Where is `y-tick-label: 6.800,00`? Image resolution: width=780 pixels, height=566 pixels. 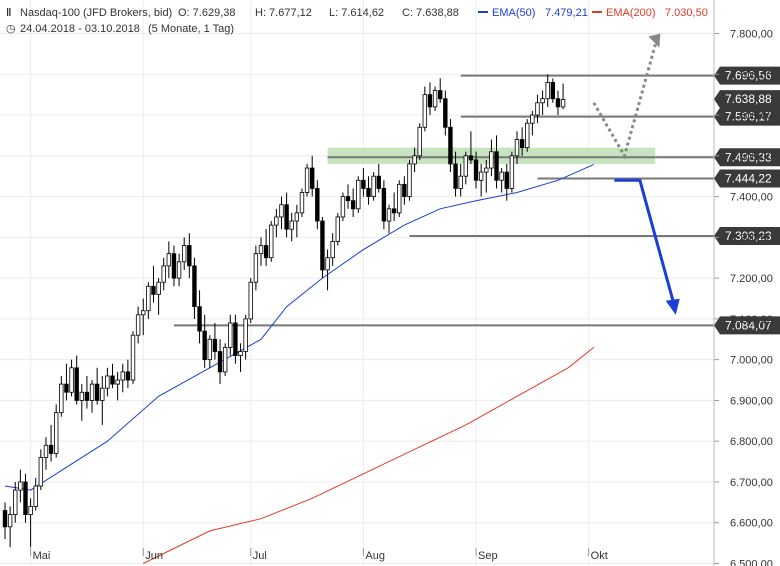 y-tick-label: 6.800,00 is located at coordinates (751, 442).